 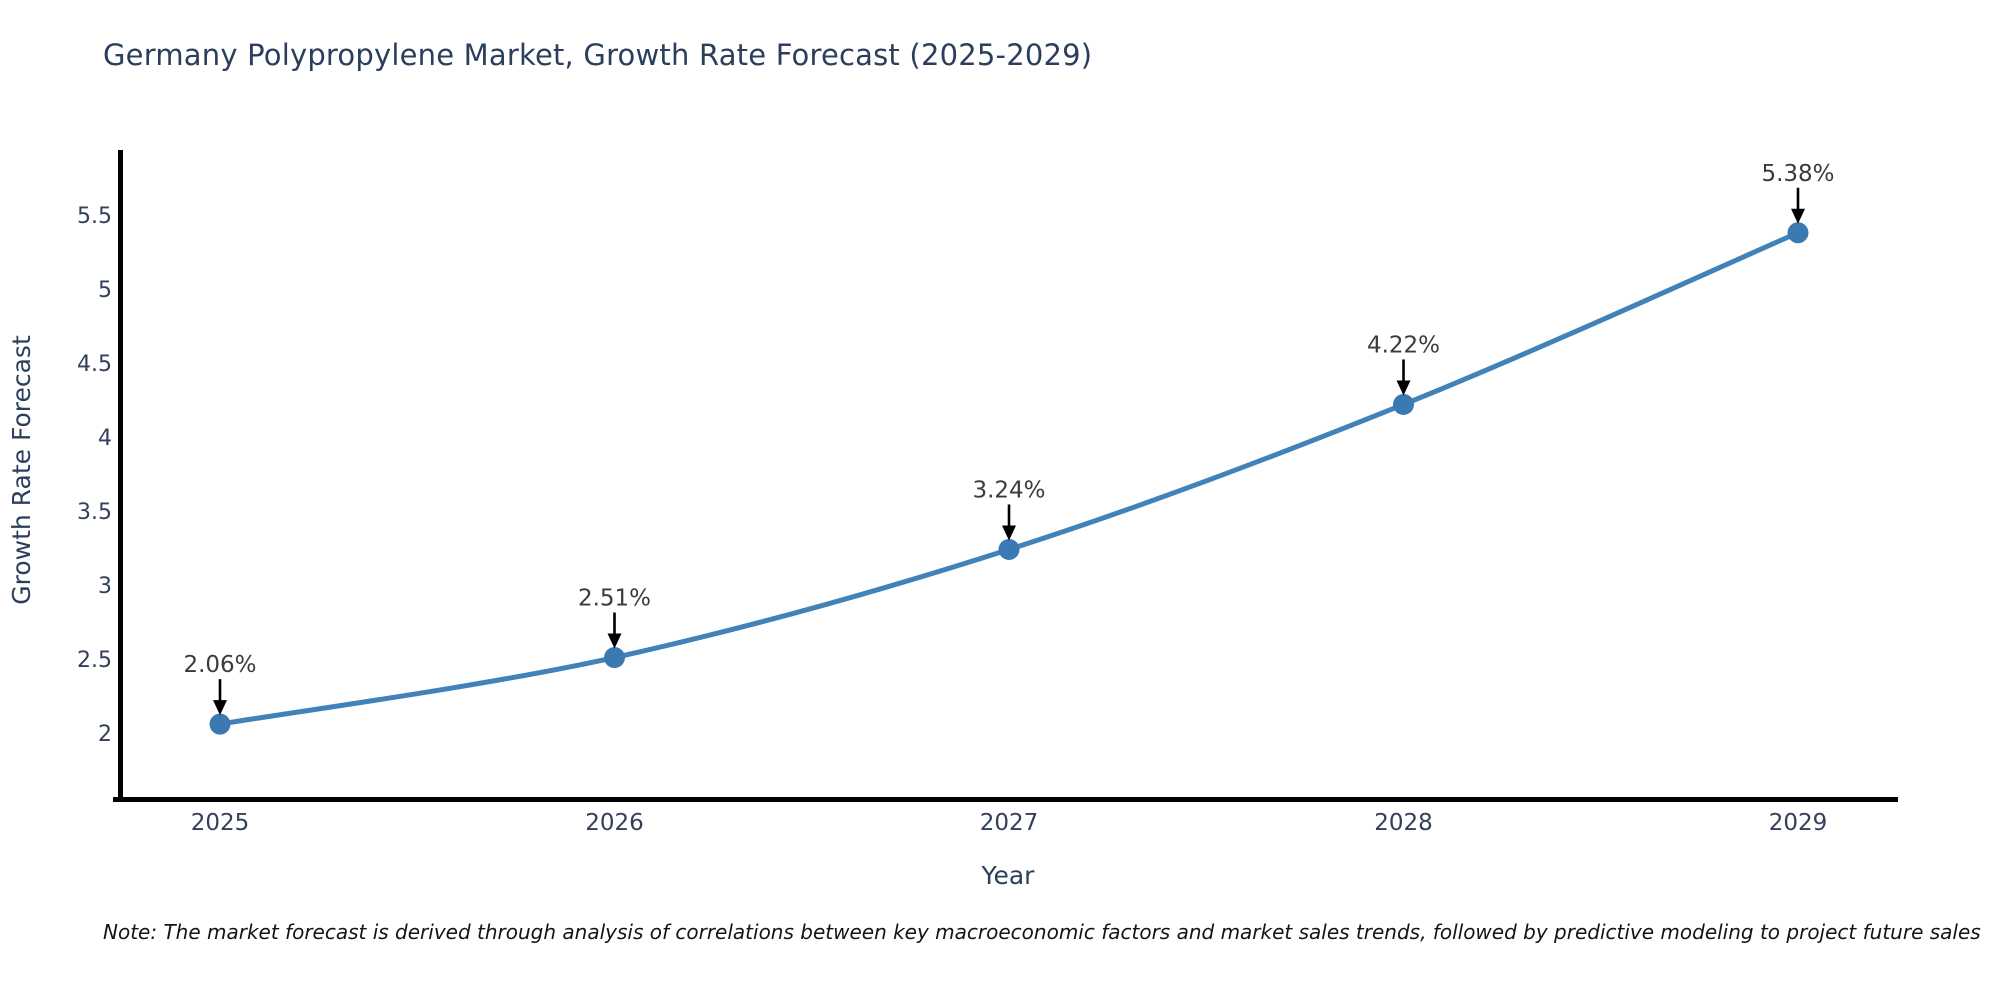 What do you see at coordinates (94, 512) in the screenshot?
I see `y-tick-label: 3.5` at bounding box center [94, 512].